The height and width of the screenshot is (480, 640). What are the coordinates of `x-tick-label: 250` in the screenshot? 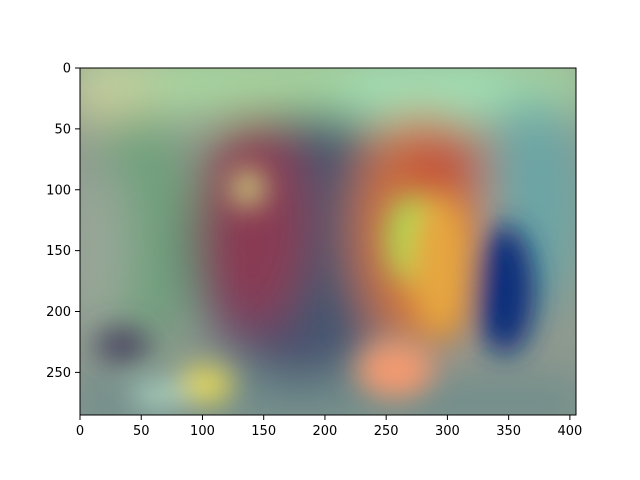 It's located at (386, 431).